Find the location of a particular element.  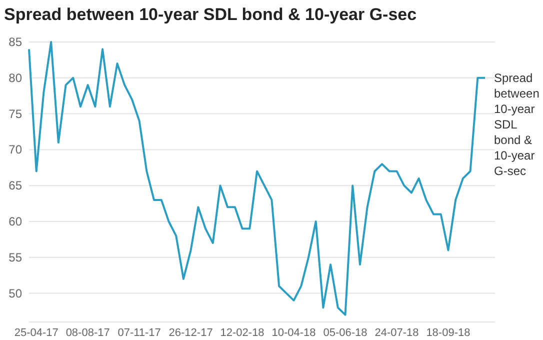

x-tick-label: 18-09-18 is located at coordinates (448, 333).